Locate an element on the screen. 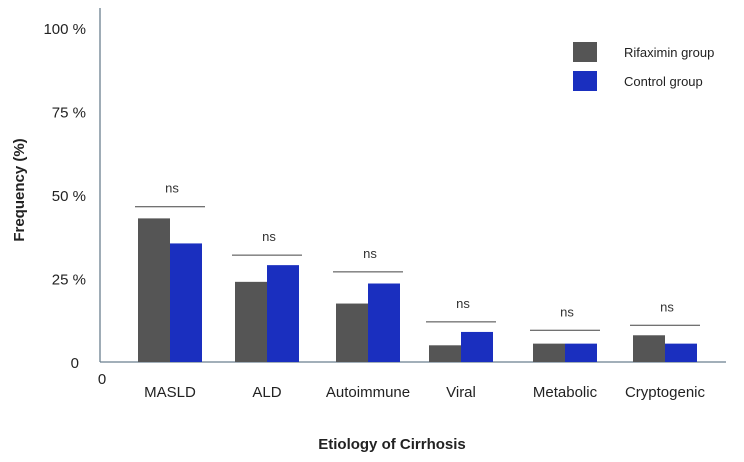  bar-rifaximin-autoimmune is located at coordinates (352, 332).